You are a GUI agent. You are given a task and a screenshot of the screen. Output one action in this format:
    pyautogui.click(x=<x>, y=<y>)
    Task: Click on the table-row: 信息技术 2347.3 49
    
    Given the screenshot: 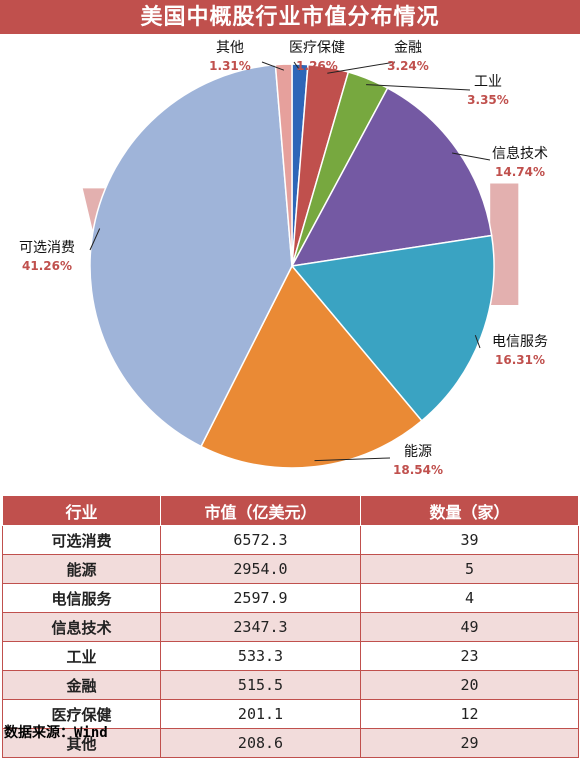 What is the action you would take?
    pyautogui.click(x=290, y=627)
    